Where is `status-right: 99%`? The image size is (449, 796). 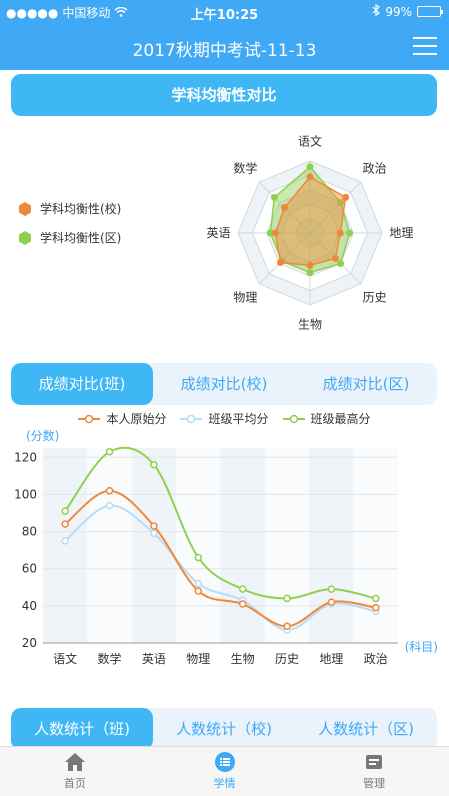 status-right: 99% is located at coordinates (407, 11).